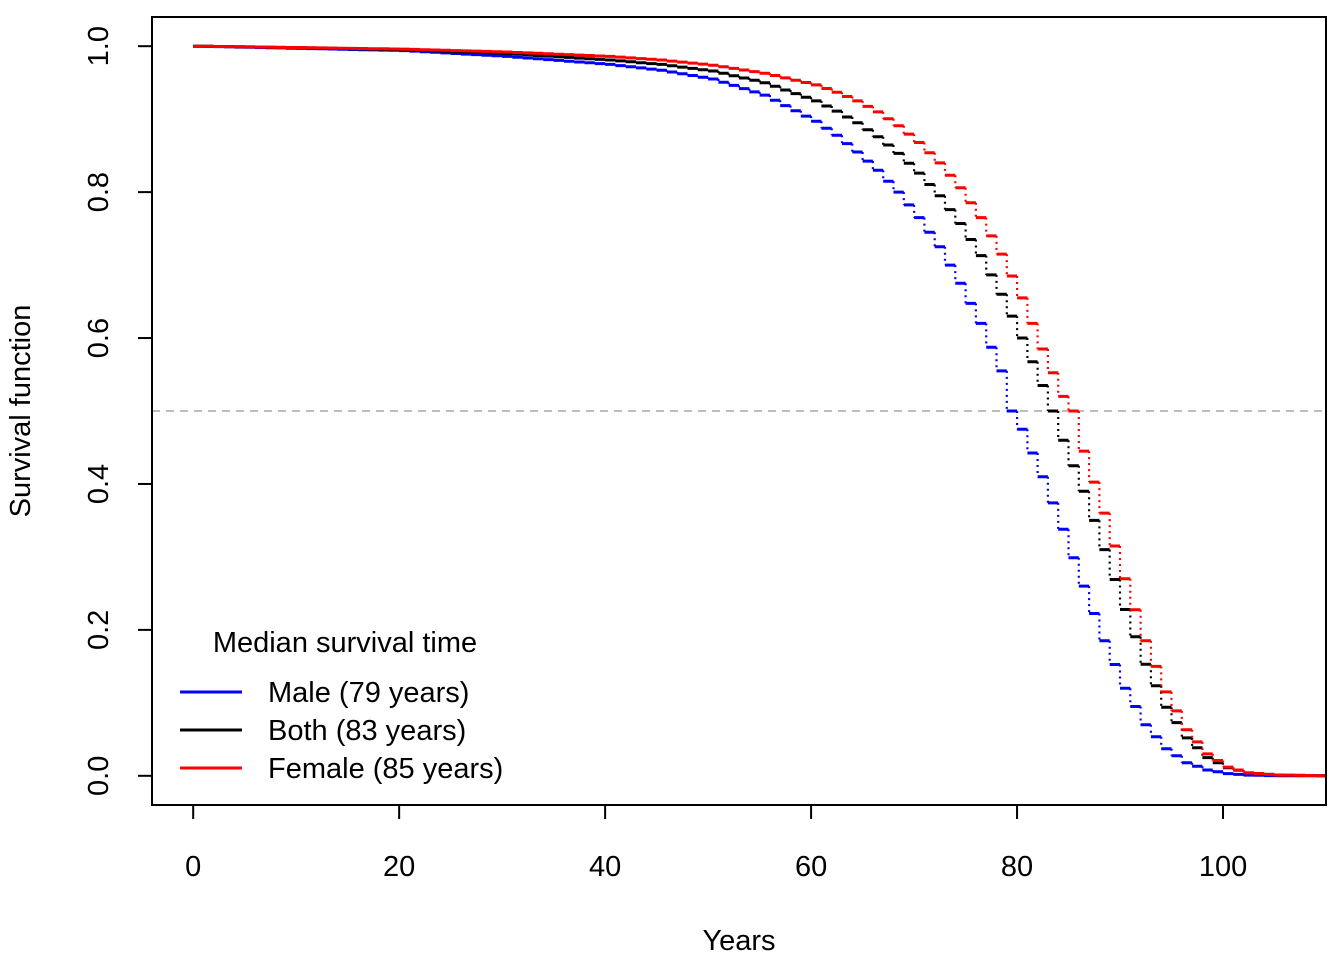 The height and width of the screenshot is (960, 1344). I want to click on x-axis-title: Years, so click(738, 941).